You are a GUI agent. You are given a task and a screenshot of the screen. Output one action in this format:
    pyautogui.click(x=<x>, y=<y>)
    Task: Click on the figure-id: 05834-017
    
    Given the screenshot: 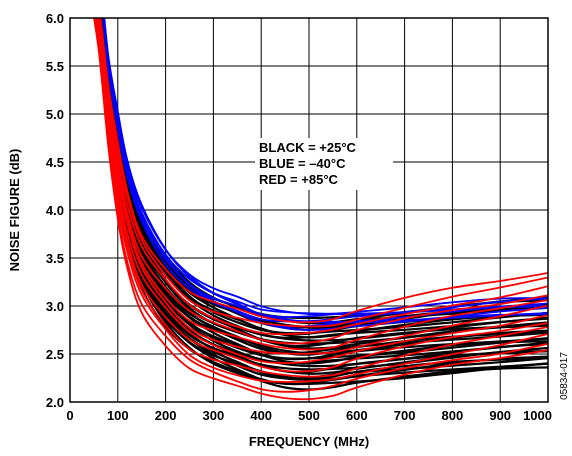 What is the action you would take?
    pyautogui.click(x=564, y=376)
    